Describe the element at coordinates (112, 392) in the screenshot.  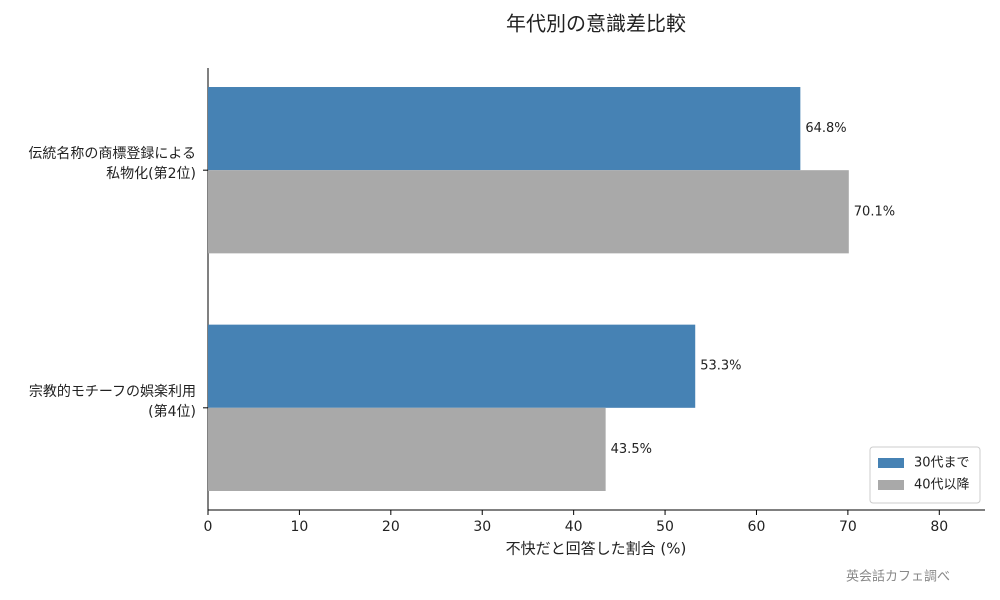
I see `y-tick-label: 宗教的モチーフの娯楽利用` at that location.